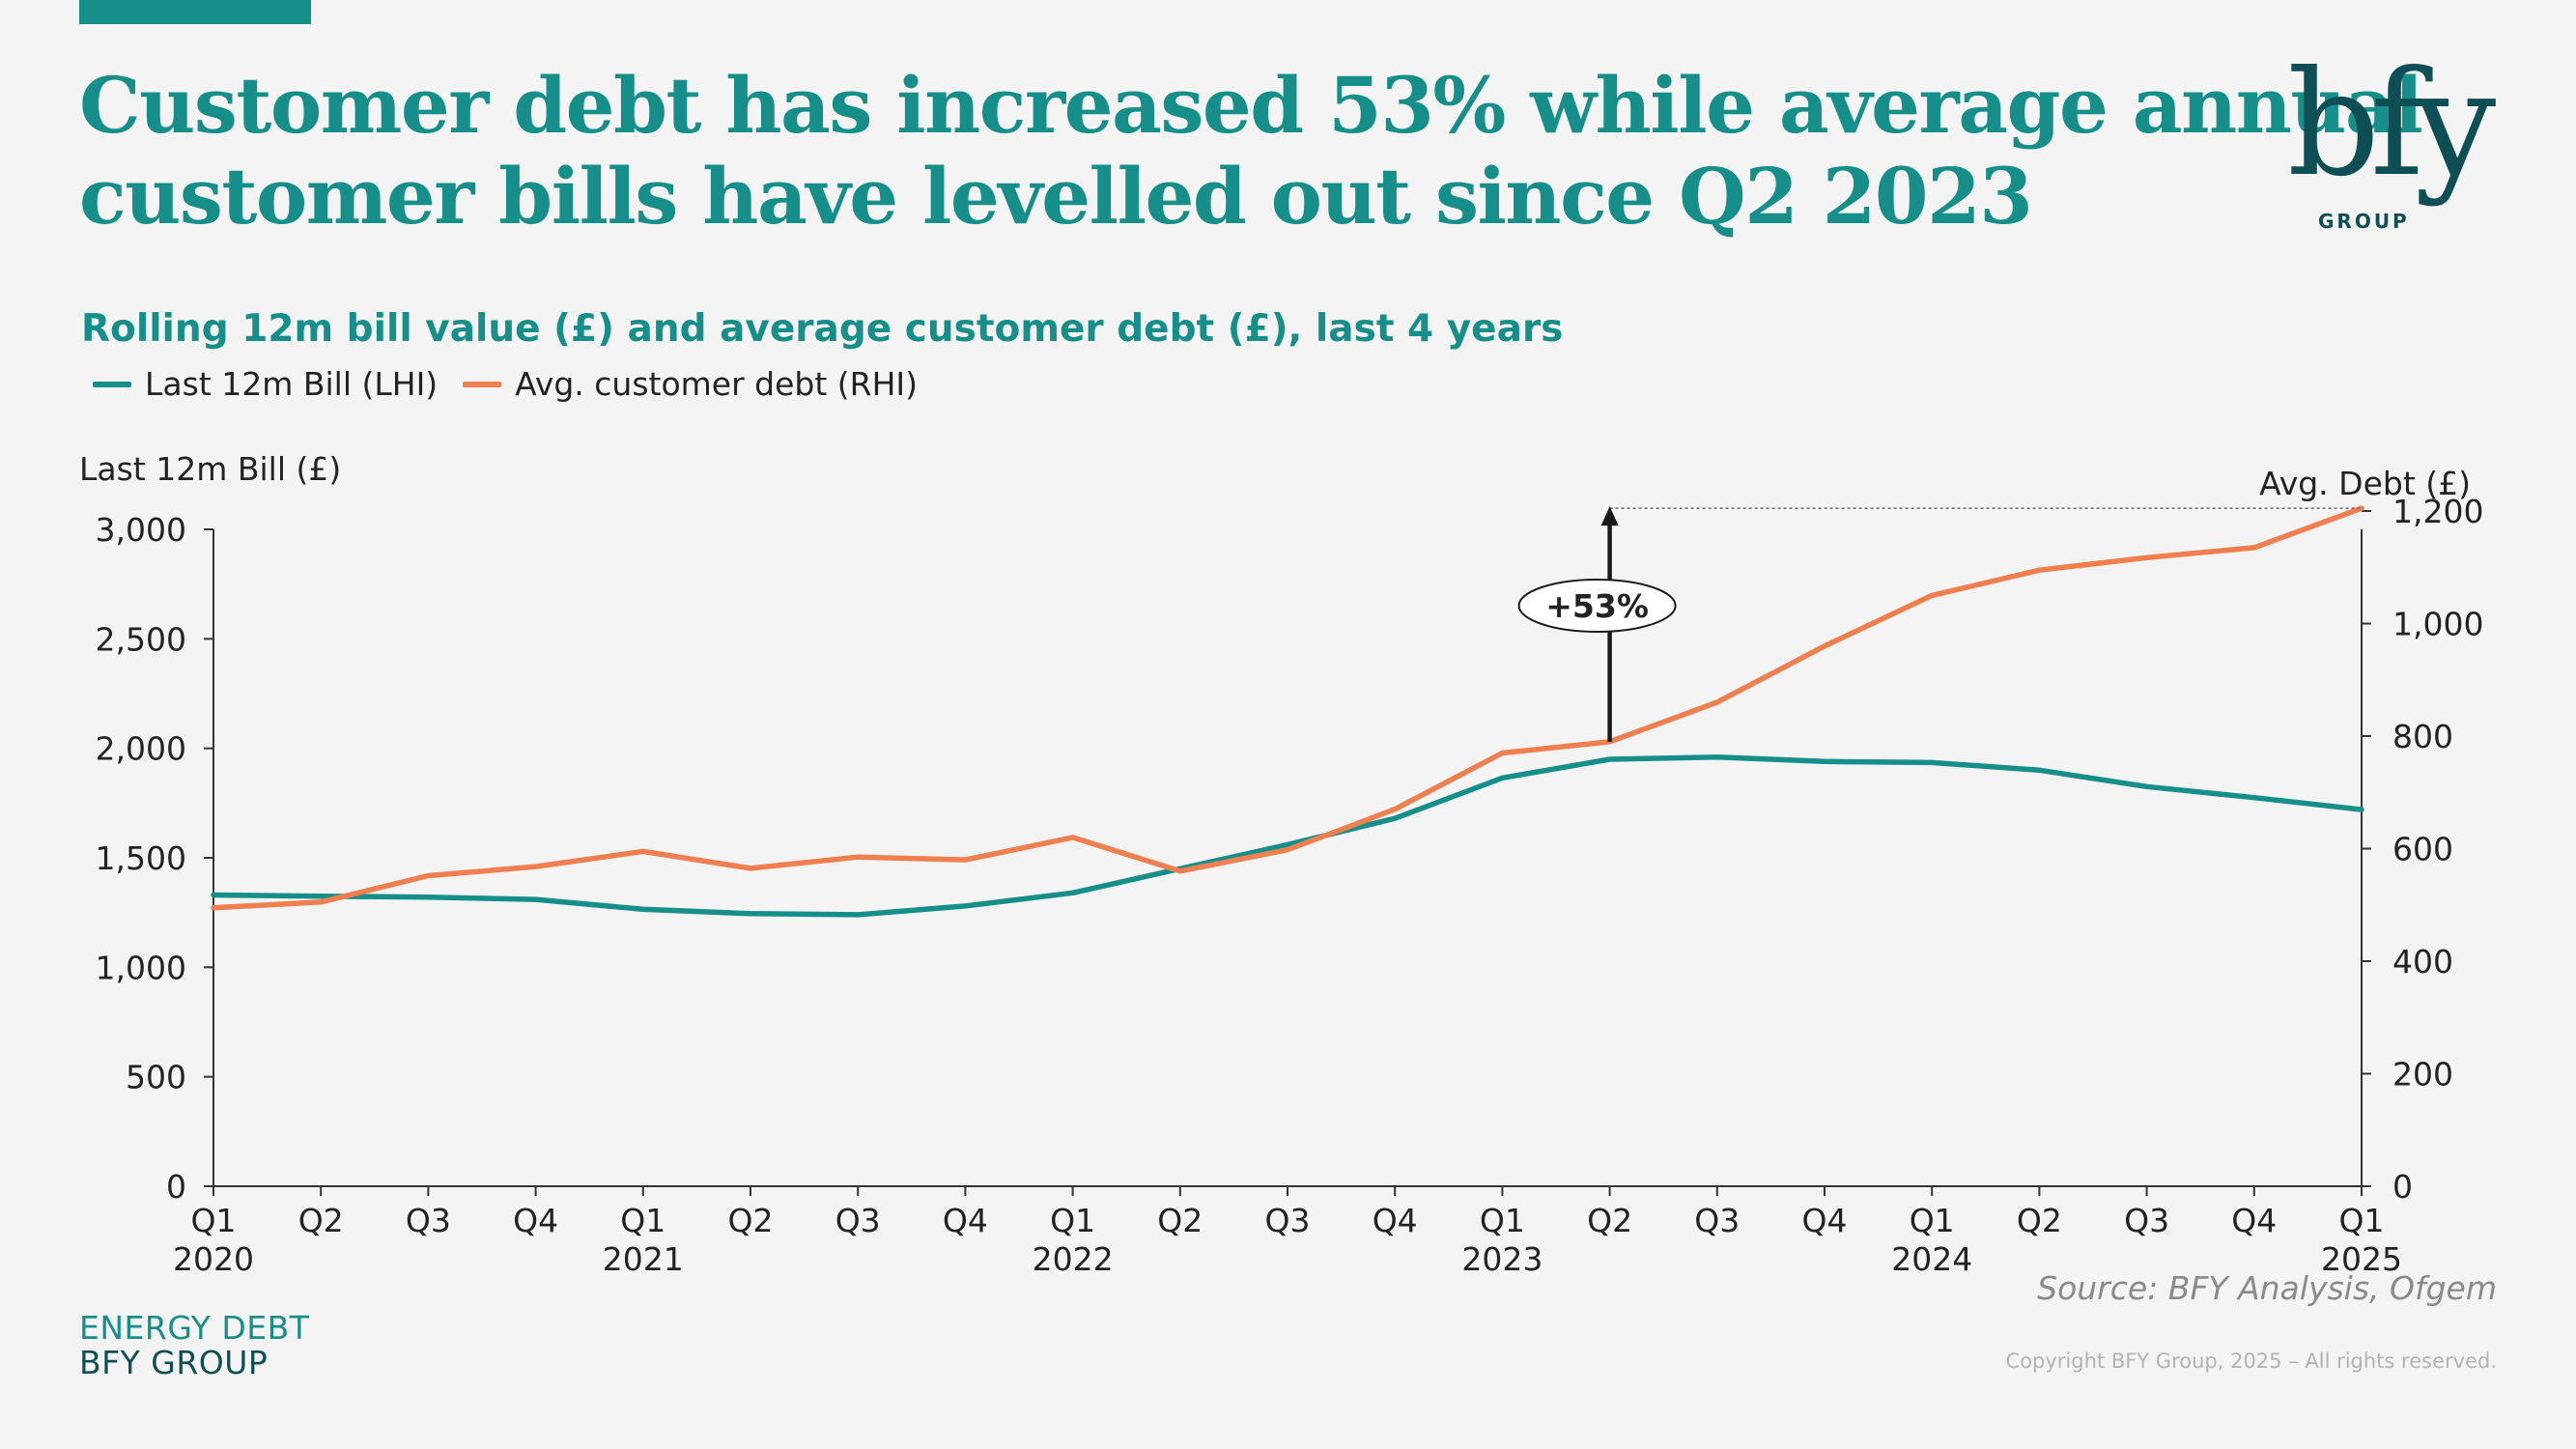 This screenshot has height=1449, width=2576. Describe the element at coordinates (717, 384) in the screenshot. I see `legend-label-debt: Avg. customer debt (RHI)` at that location.